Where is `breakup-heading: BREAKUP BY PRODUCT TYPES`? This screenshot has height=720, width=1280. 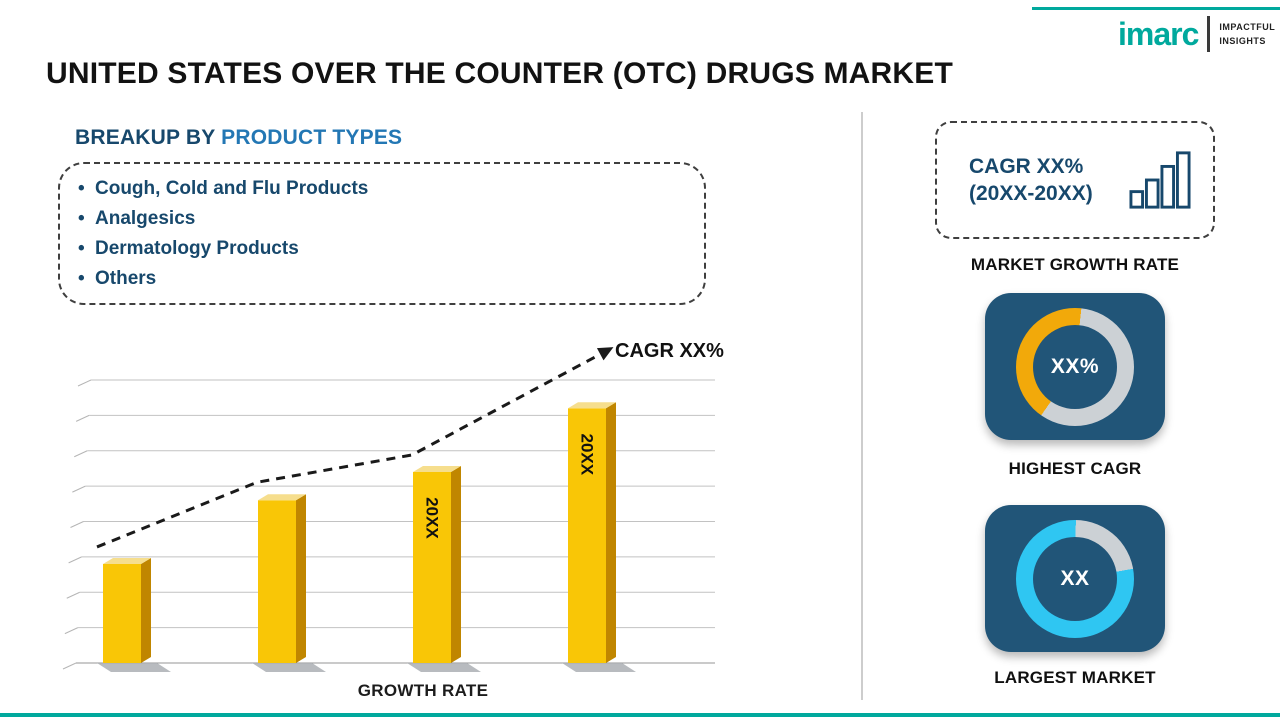 breakup-heading: BREAKUP BY PRODUCT TYPES is located at coordinates (238, 138).